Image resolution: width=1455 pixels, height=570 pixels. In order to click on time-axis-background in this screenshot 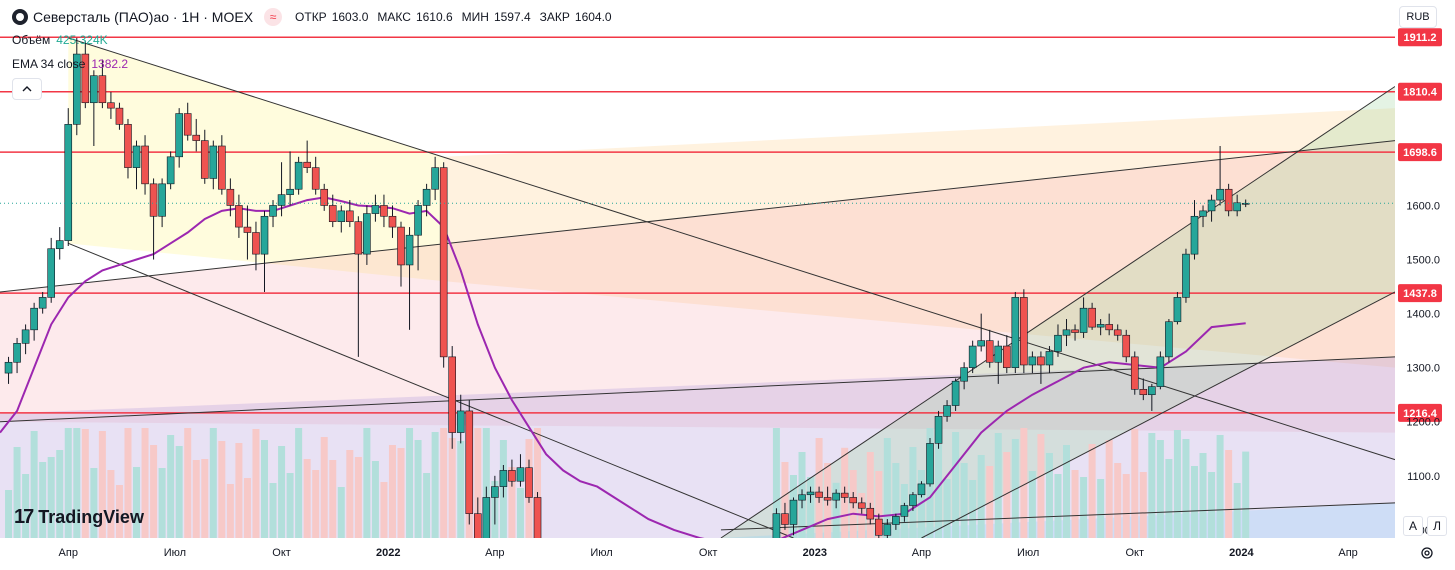, I will do `click(697, 554)`.